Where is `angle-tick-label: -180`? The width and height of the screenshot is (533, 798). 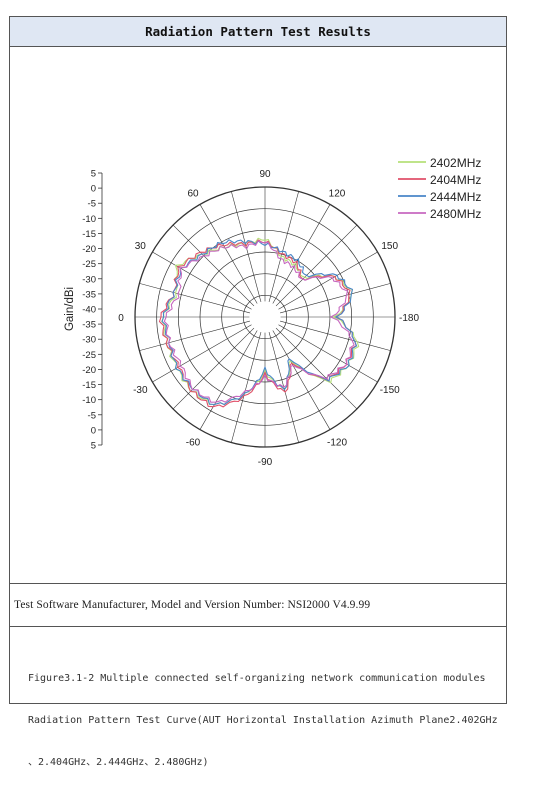
angle-tick-label: -180 is located at coordinates (409, 318).